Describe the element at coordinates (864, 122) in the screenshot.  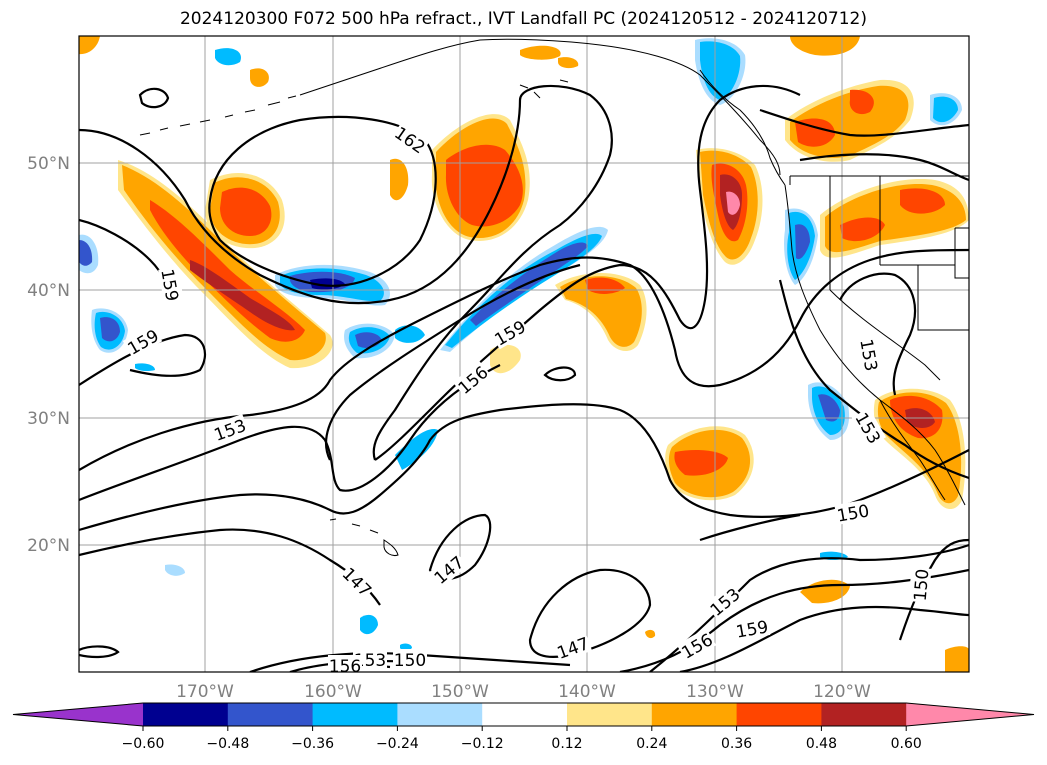
I see `contour-east-north` at that location.